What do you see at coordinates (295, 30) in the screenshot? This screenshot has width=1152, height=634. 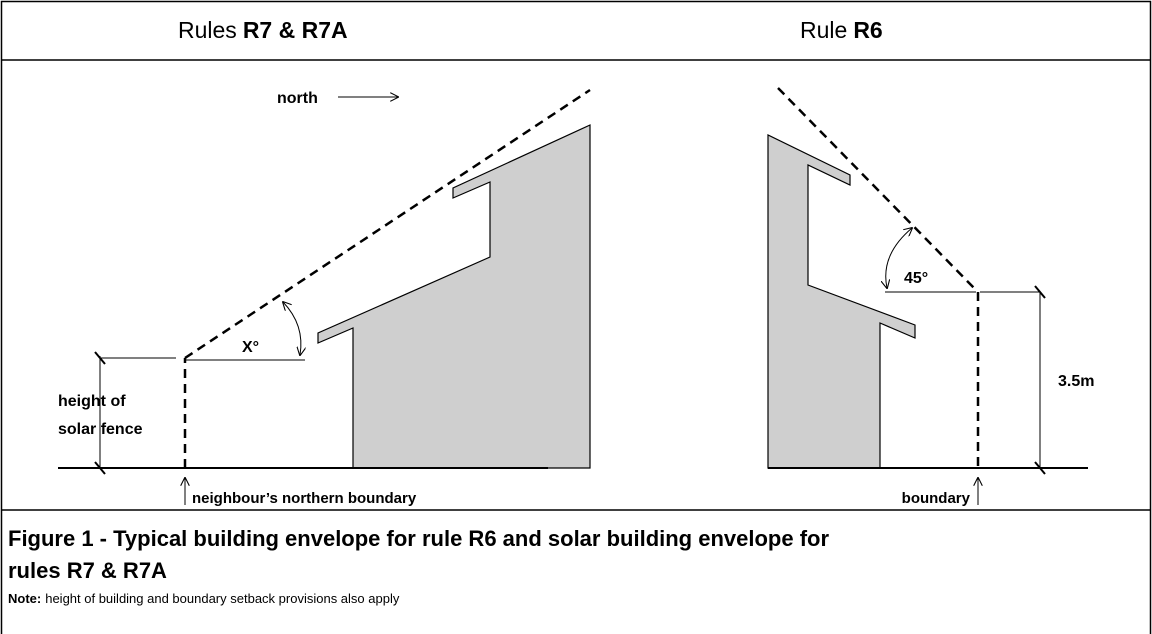 I see `header-bold: R7 & R7A` at bounding box center [295, 30].